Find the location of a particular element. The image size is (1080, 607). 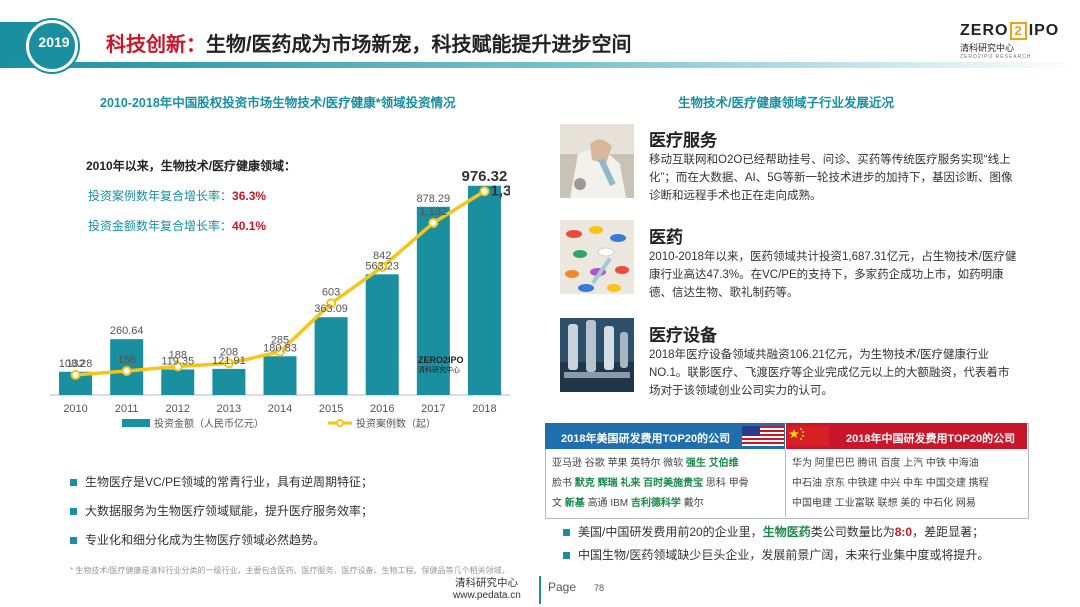

cagr-amount-value: 40.1% is located at coordinates (249, 226).